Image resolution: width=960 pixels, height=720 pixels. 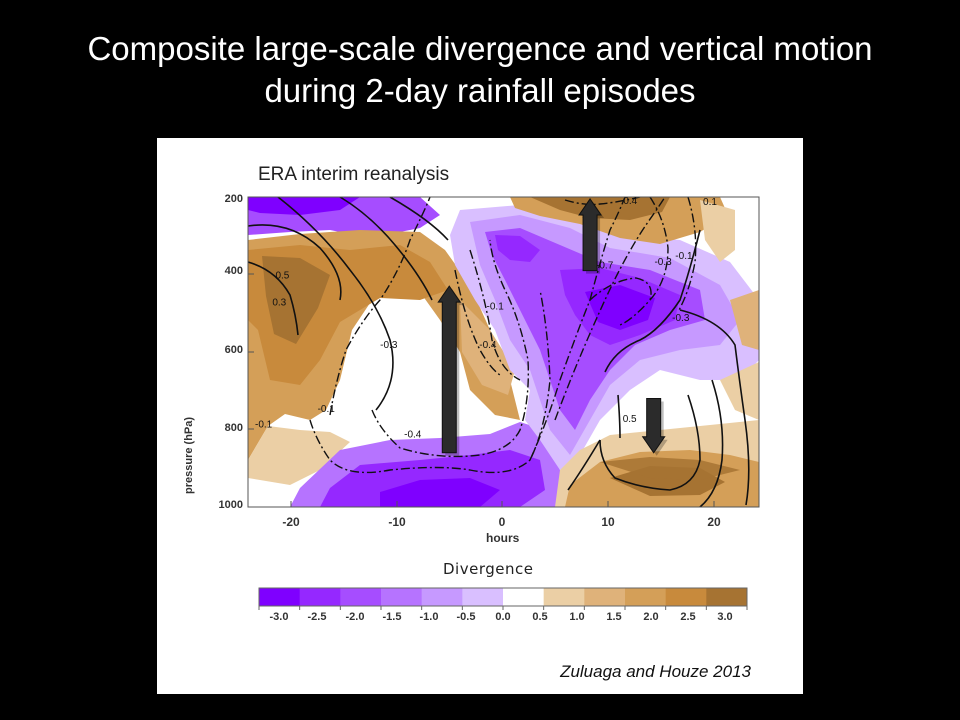 I want to click on colorbar-tick-label: -0.5, so click(x=466, y=617).